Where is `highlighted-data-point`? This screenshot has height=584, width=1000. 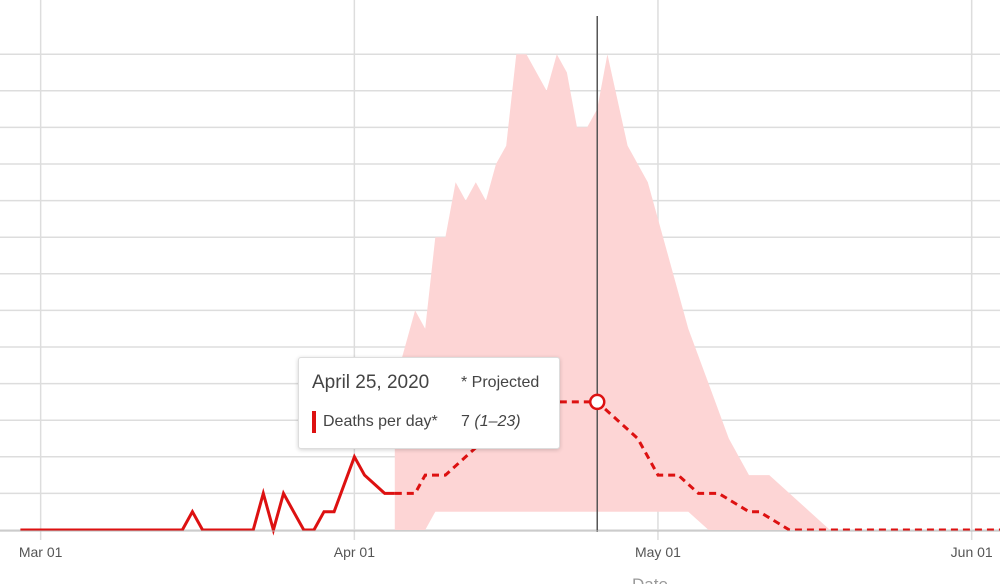
highlighted-data-point is located at coordinates (597, 402).